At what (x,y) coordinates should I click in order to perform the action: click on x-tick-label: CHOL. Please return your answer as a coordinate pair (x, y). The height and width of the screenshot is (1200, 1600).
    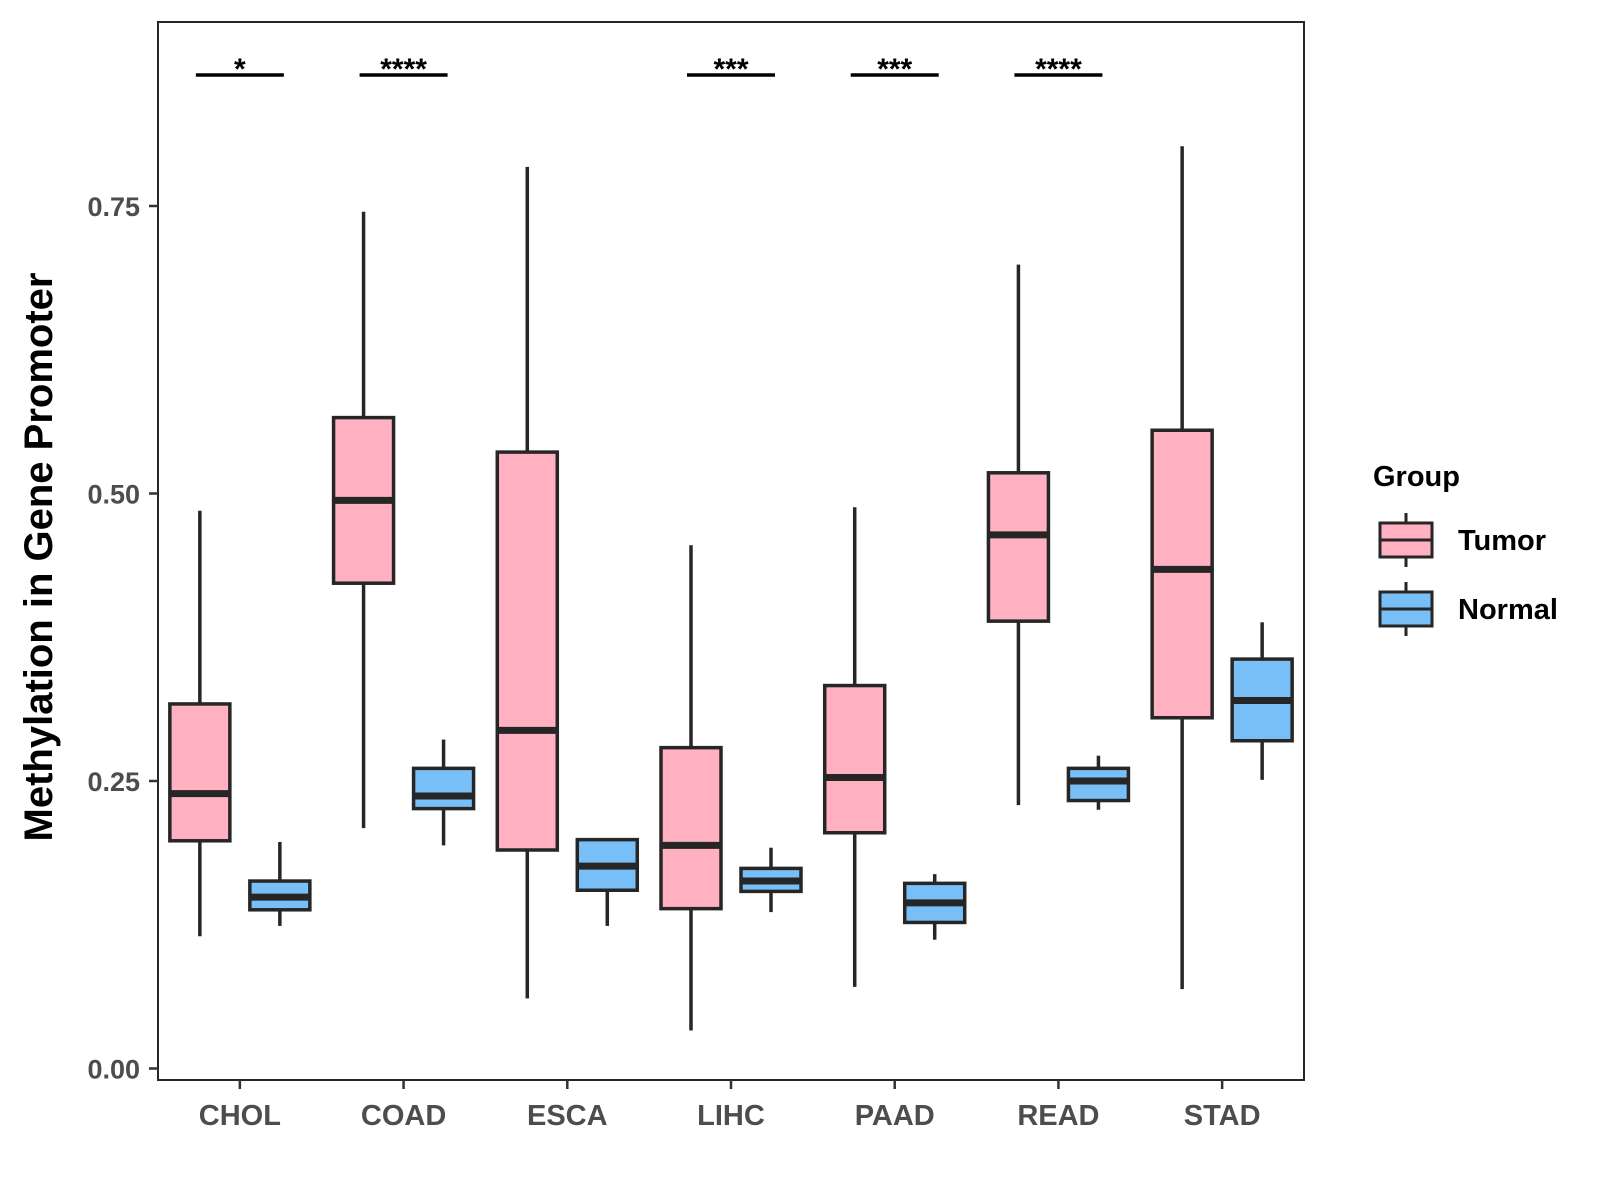
    Looking at the image, I should click on (240, 1116).